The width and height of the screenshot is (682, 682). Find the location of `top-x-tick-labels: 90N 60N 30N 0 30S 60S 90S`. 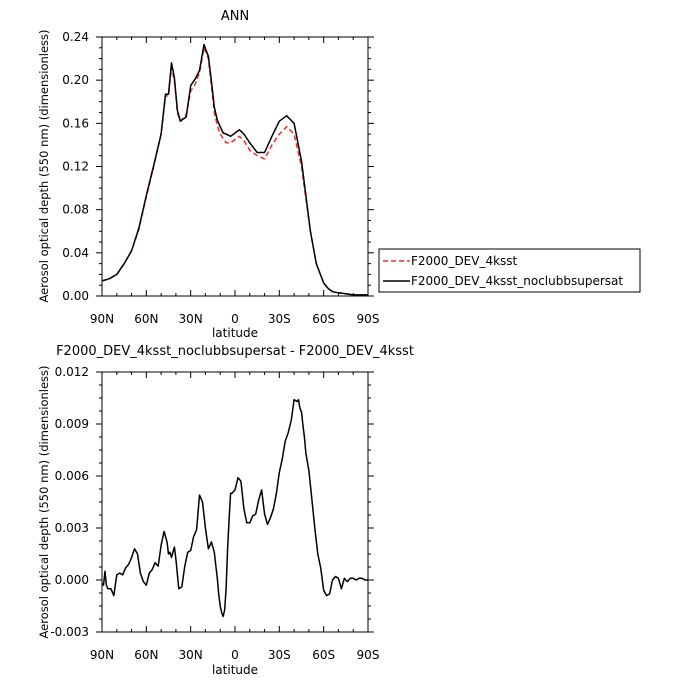

top-x-tick-labels: 90N 60N 30N 0 30S 60S 90S is located at coordinates (235, 319).